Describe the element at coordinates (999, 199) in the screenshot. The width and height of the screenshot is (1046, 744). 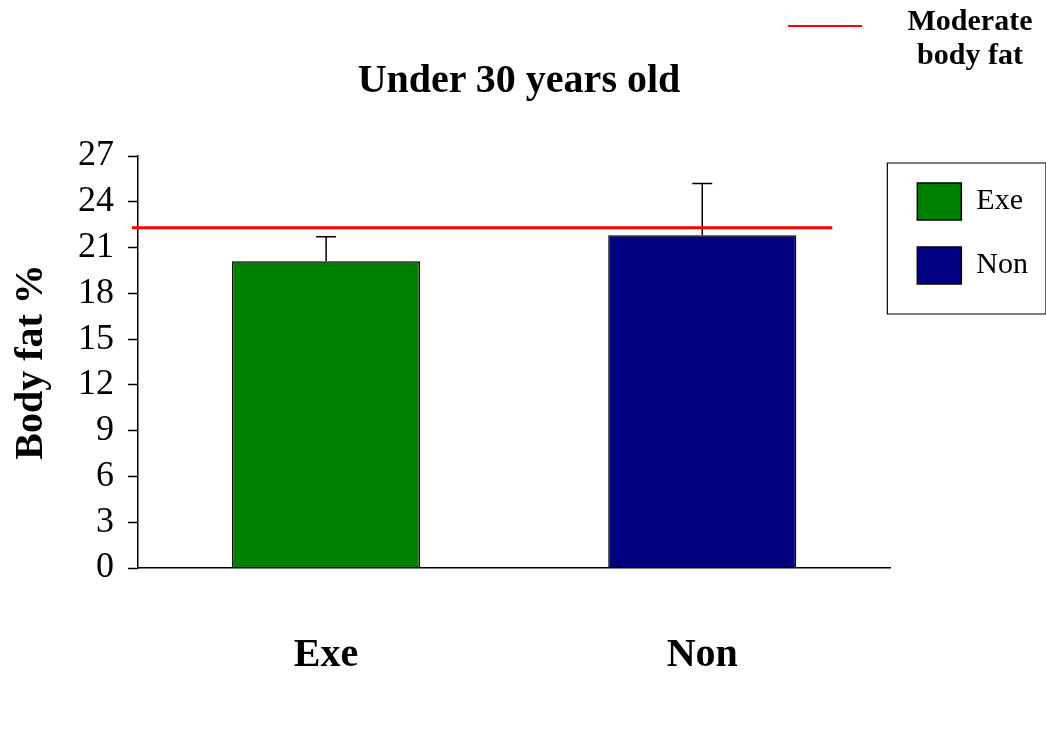
I see `legend-label: Exe` at that location.